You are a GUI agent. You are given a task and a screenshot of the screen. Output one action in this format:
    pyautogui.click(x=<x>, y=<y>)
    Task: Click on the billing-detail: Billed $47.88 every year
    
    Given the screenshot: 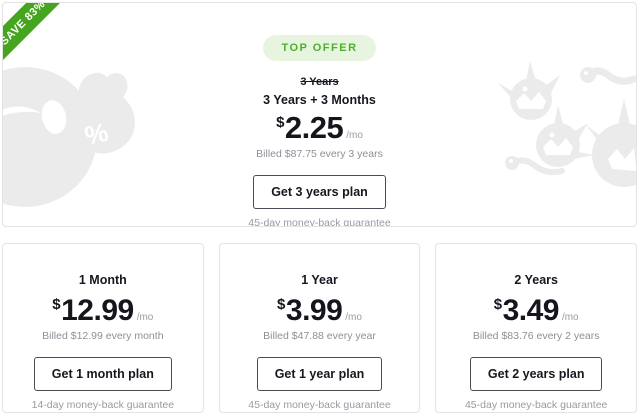 What is the action you would take?
    pyautogui.click(x=319, y=335)
    